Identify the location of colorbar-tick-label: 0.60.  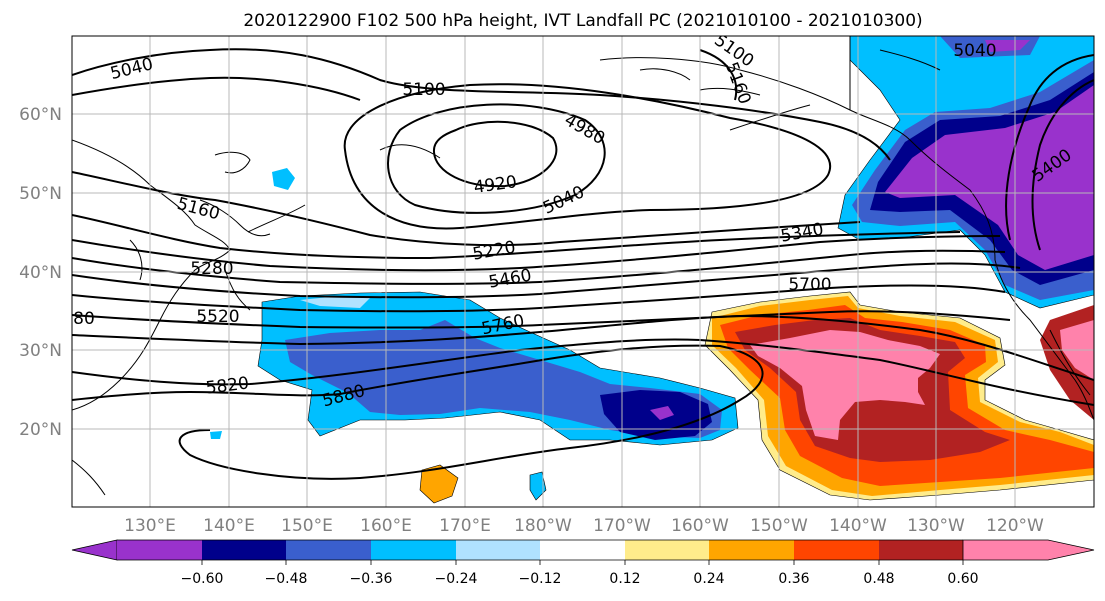
(962, 579).